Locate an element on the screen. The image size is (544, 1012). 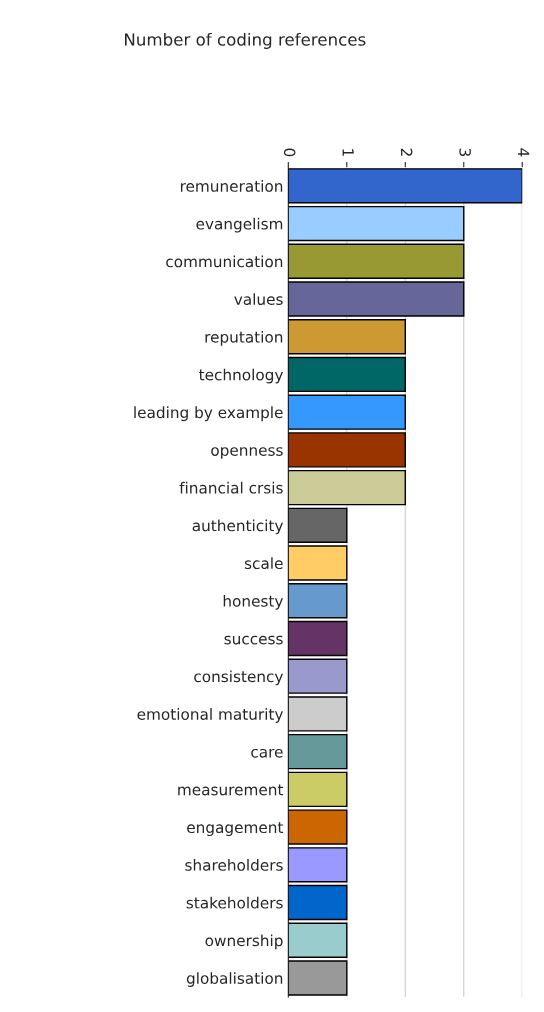
y-tick-label: success is located at coordinates (253, 640).